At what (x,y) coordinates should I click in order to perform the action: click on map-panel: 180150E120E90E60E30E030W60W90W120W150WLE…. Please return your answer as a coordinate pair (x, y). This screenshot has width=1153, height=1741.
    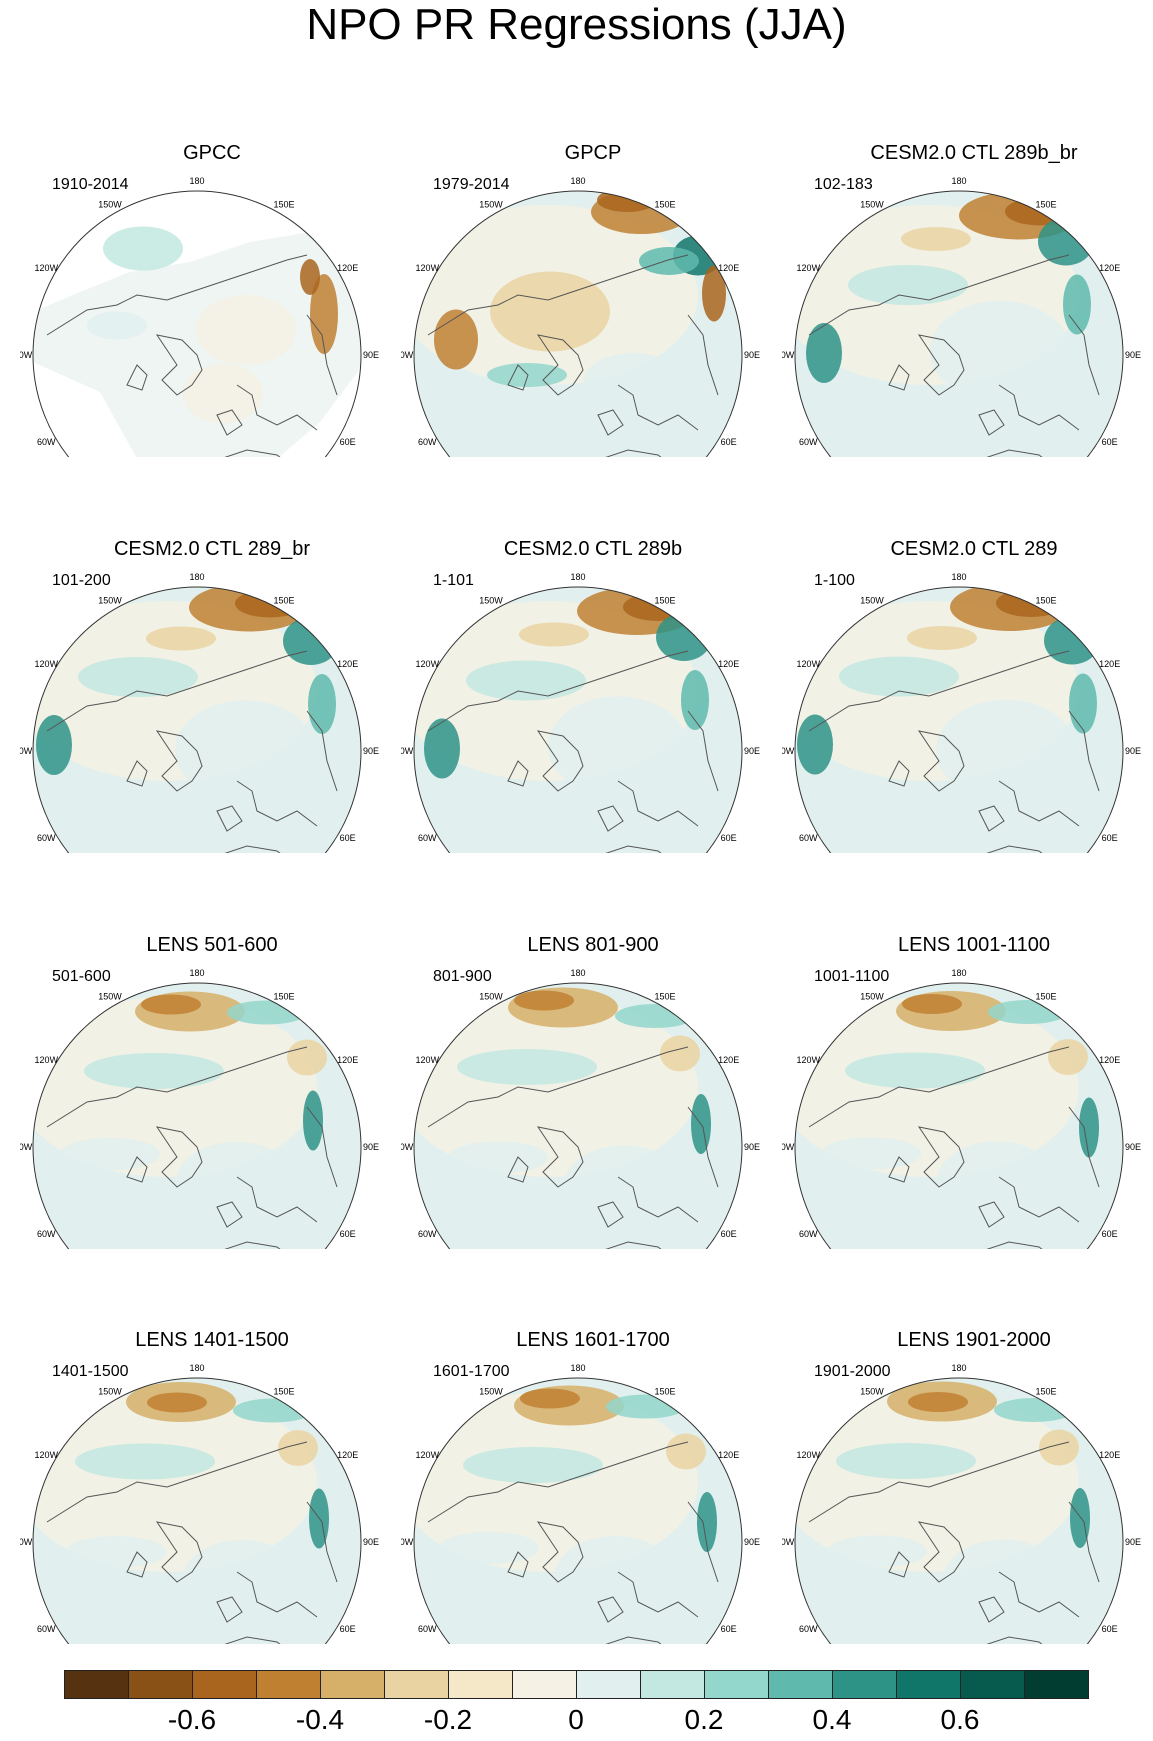
    Looking at the image, I should click on (212, 1051).